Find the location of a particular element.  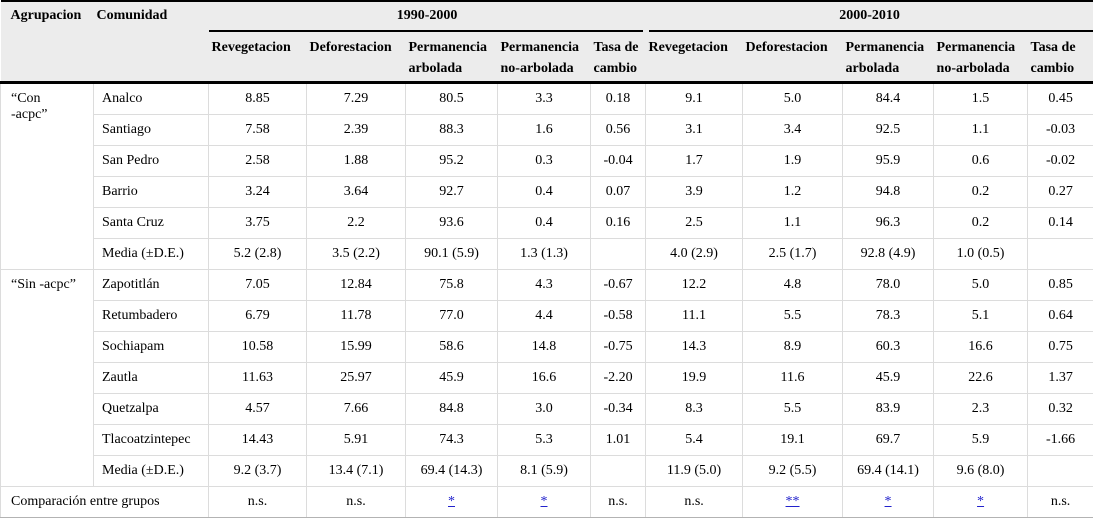

data-cell: 45.9 is located at coordinates (888, 378).